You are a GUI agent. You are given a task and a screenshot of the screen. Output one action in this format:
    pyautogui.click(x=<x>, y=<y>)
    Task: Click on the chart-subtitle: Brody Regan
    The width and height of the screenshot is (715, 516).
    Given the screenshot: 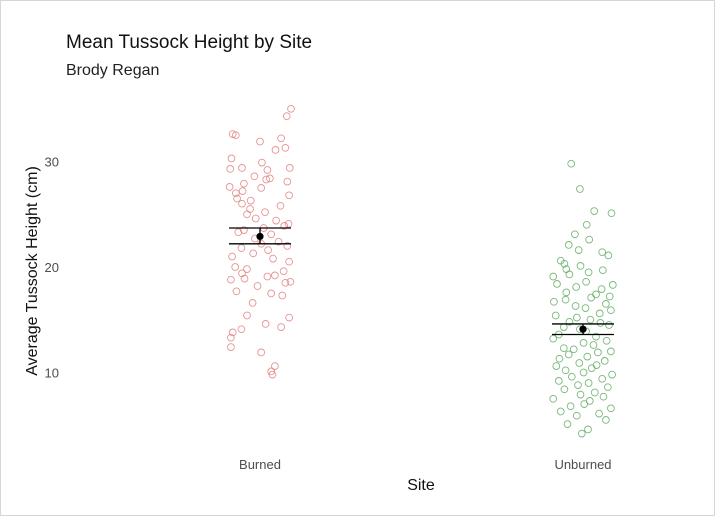 What is the action you would take?
    pyautogui.click(x=113, y=70)
    